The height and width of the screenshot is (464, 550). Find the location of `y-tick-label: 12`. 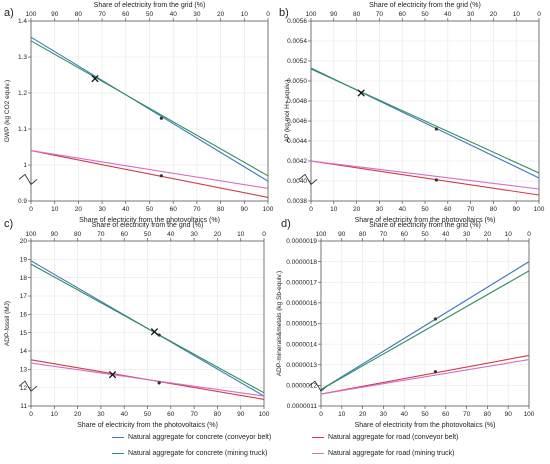

y-tick-label: 12 is located at coordinates (24, 388).